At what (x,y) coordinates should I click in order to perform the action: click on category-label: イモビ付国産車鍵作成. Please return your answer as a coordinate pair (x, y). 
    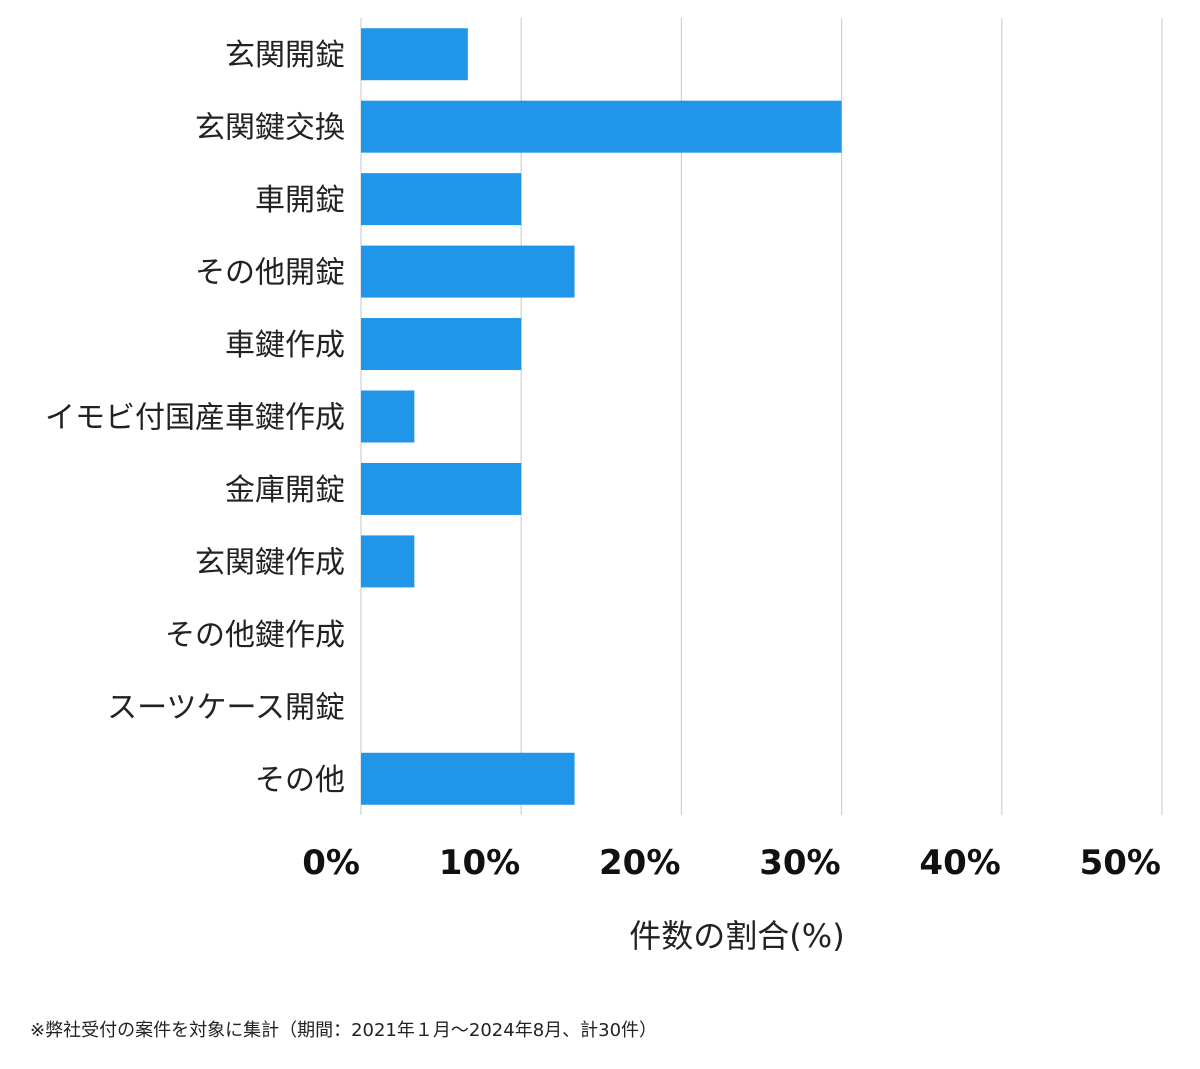
    Looking at the image, I should click on (195, 418).